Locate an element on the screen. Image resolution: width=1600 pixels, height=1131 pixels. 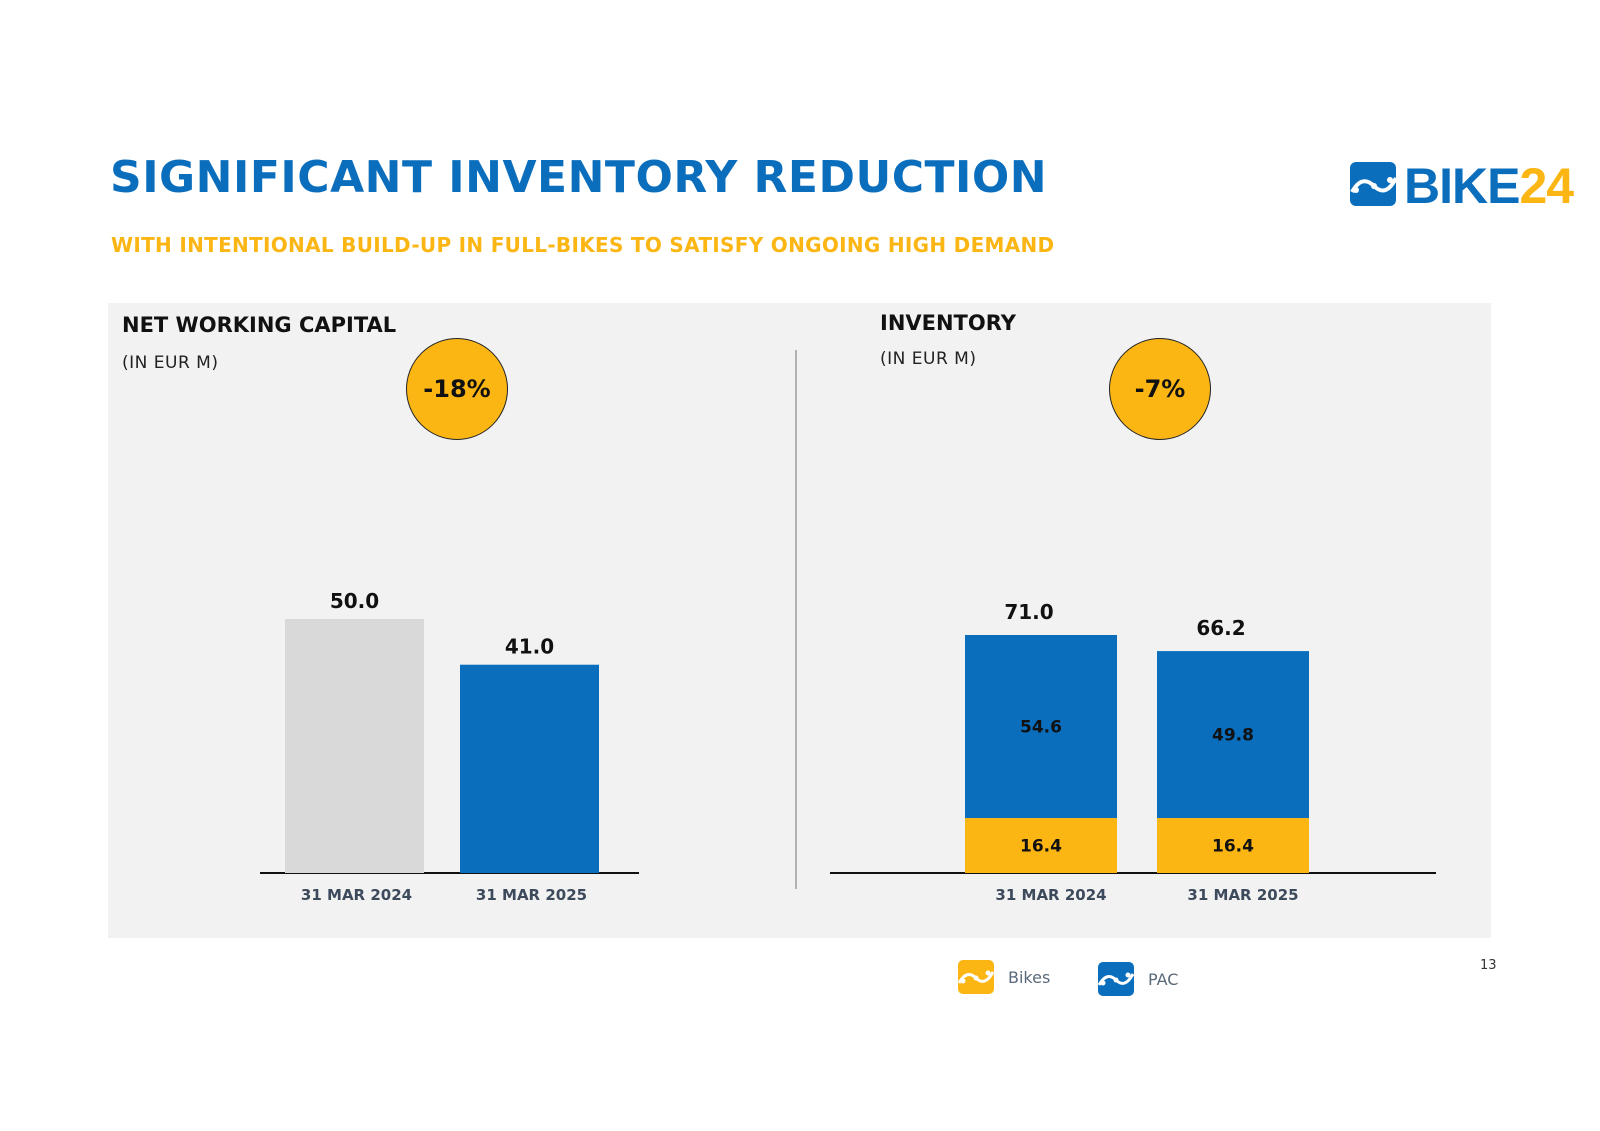
nwc-value-label-1: 50.0 is located at coordinates (354, 601).